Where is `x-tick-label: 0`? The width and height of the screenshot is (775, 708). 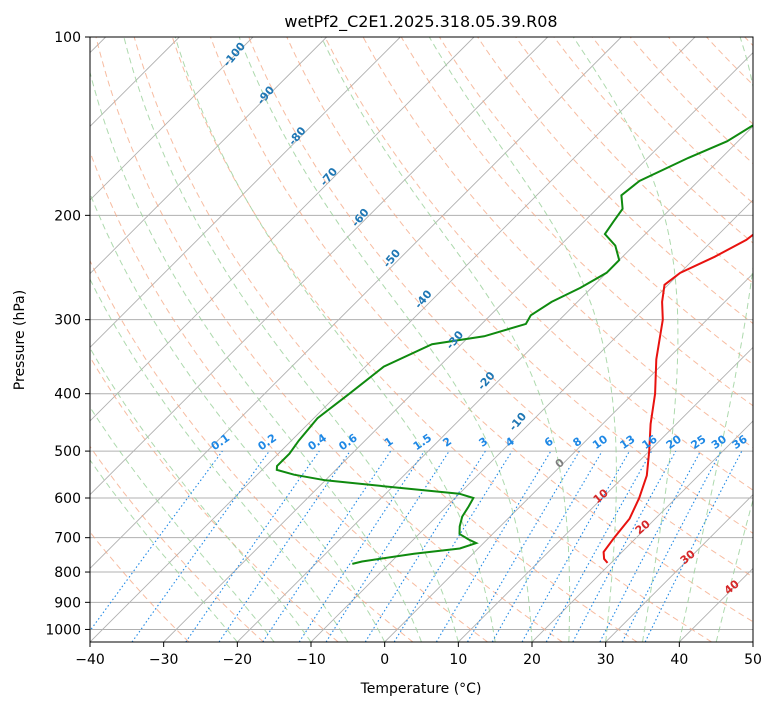
x-tick-label: 0 is located at coordinates (384, 660).